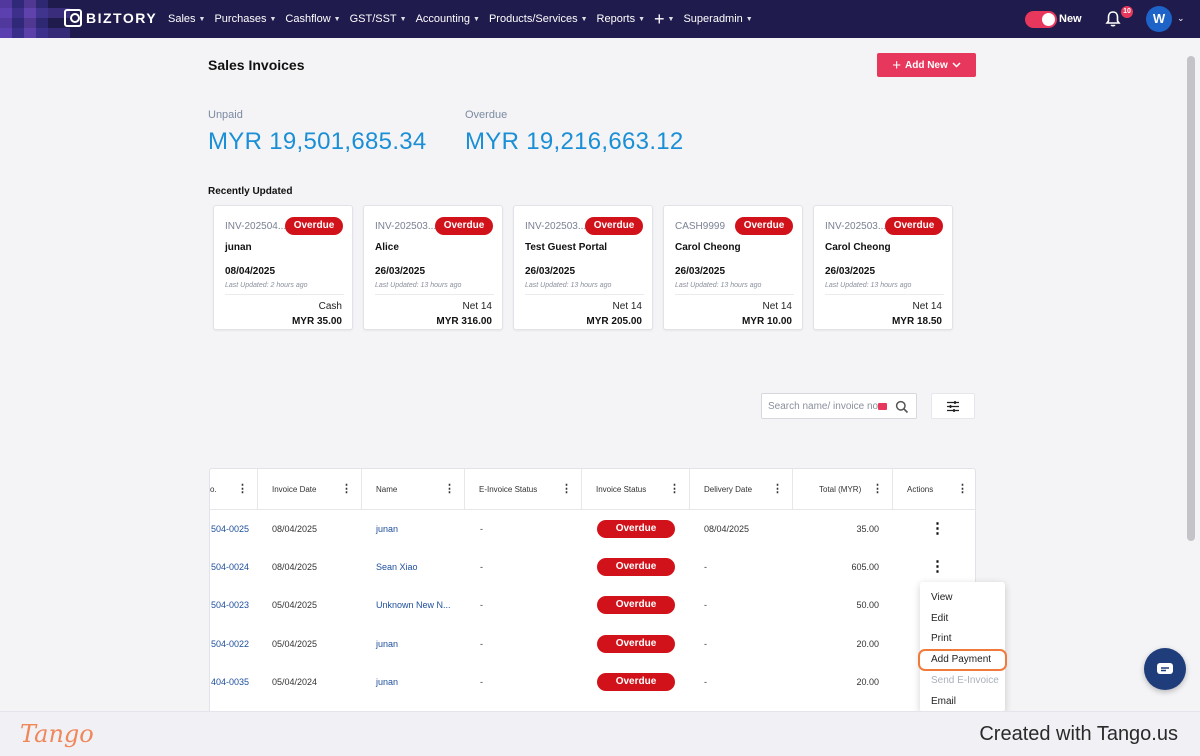 This screenshot has width=1200, height=756. I want to click on column-header-e-invoice-status: E-Invoice Status ⋮, so click(523, 489).